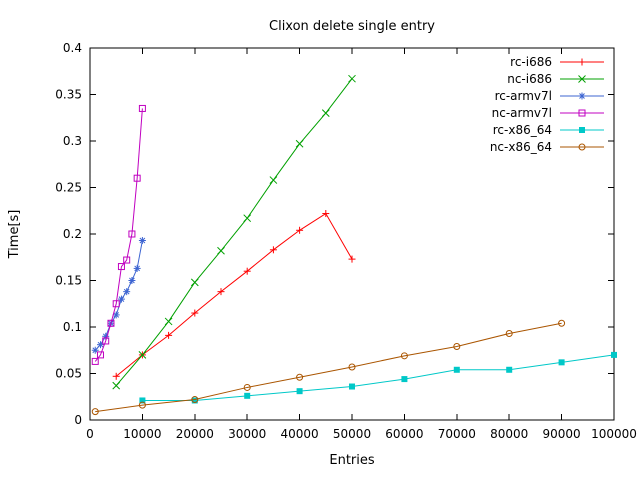 This screenshot has height=480, width=640. I want to click on x-tick-label: 90000, so click(562, 434).